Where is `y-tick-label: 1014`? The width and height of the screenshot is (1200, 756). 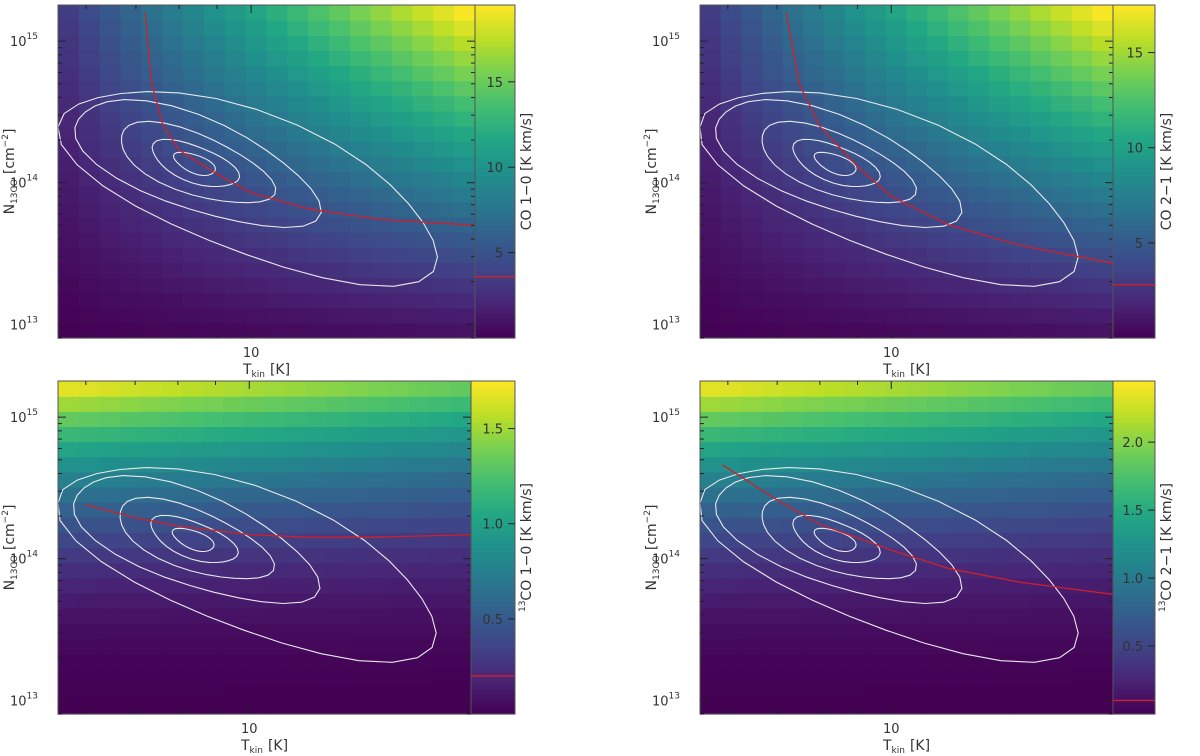
y-tick-label: 1014 is located at coordinates (24, 183).